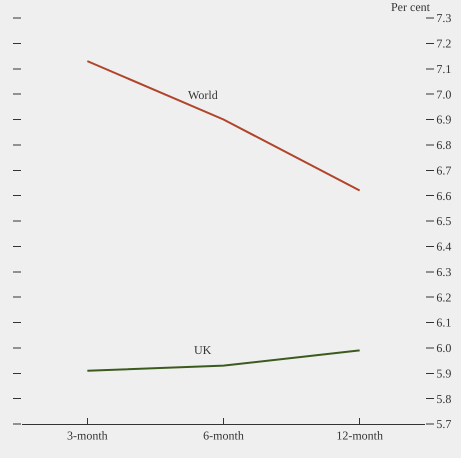 This screenshot has width=461, height=458. I want to click on y-axis-title: Per cent, so click(411, 7).